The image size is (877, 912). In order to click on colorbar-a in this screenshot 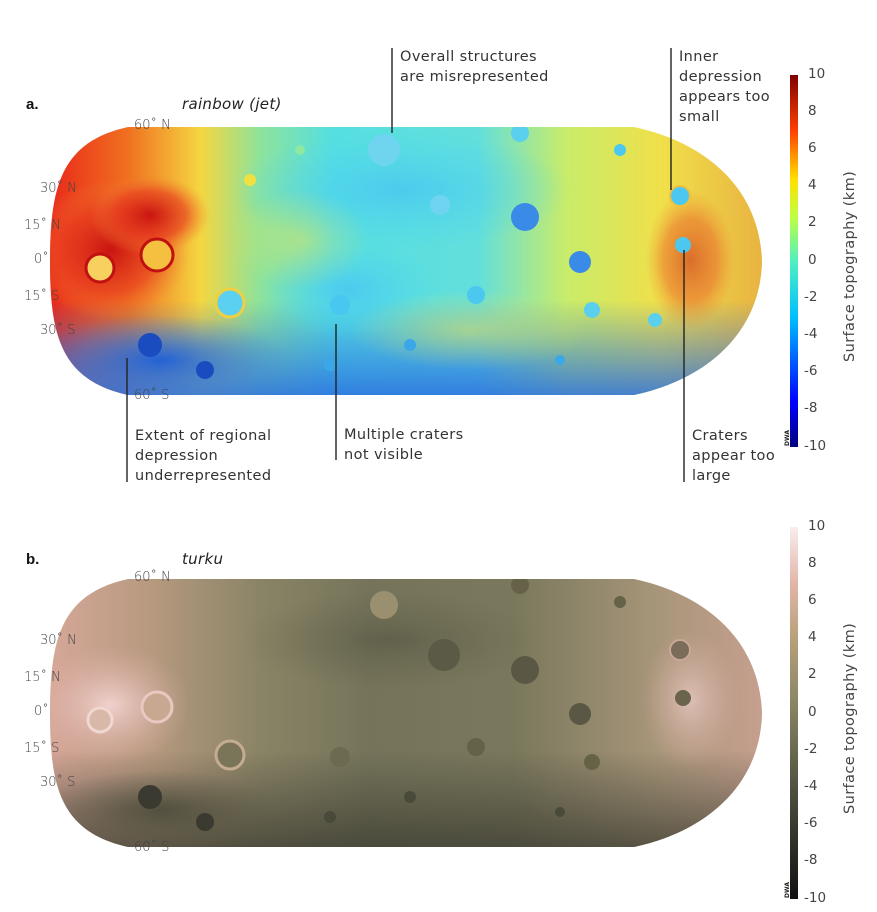, I will do `click(794, 261)`.